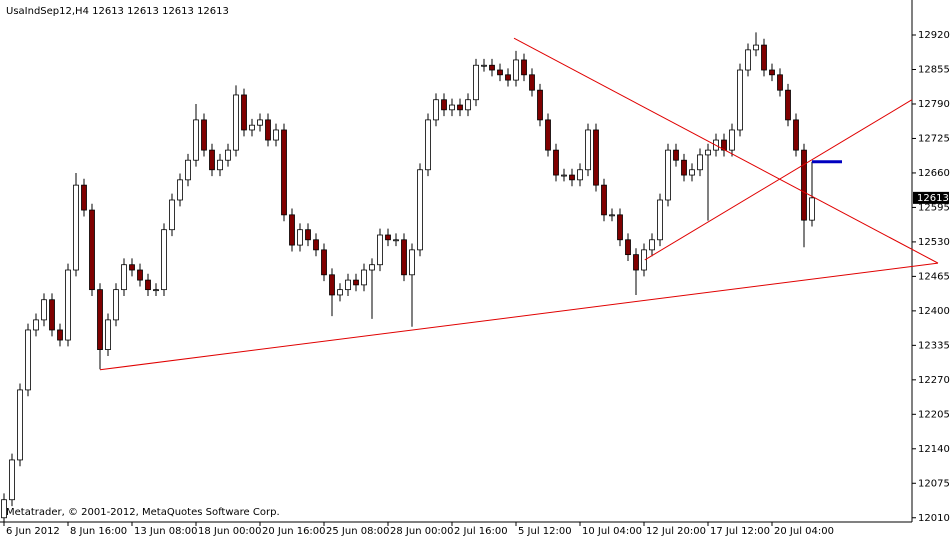  What do you see at coordinates (934, 483) in the screenshot?
I see `y-tick-label: 12075` at bounding box center [934, 483].